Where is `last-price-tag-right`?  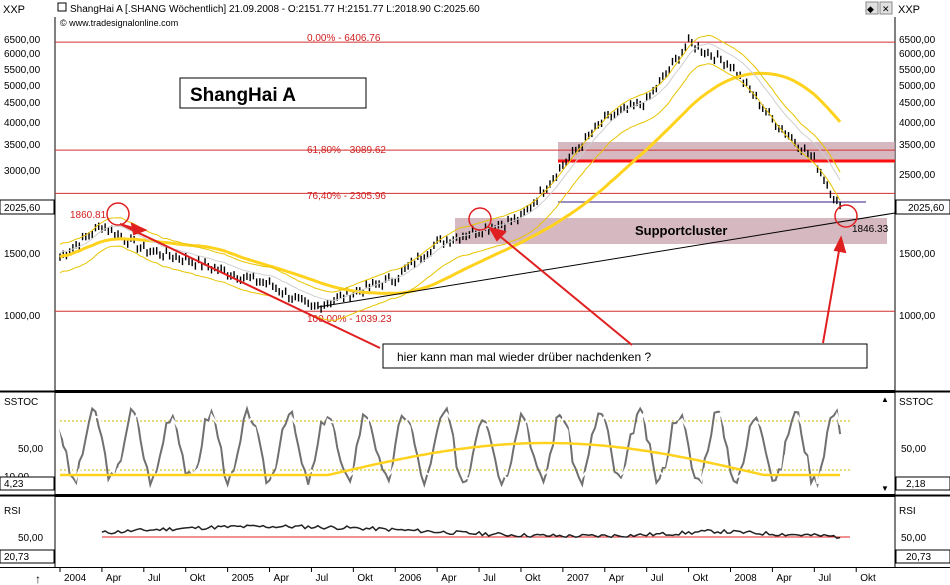
last-price-tag-right is located at coordinates (922, 207).